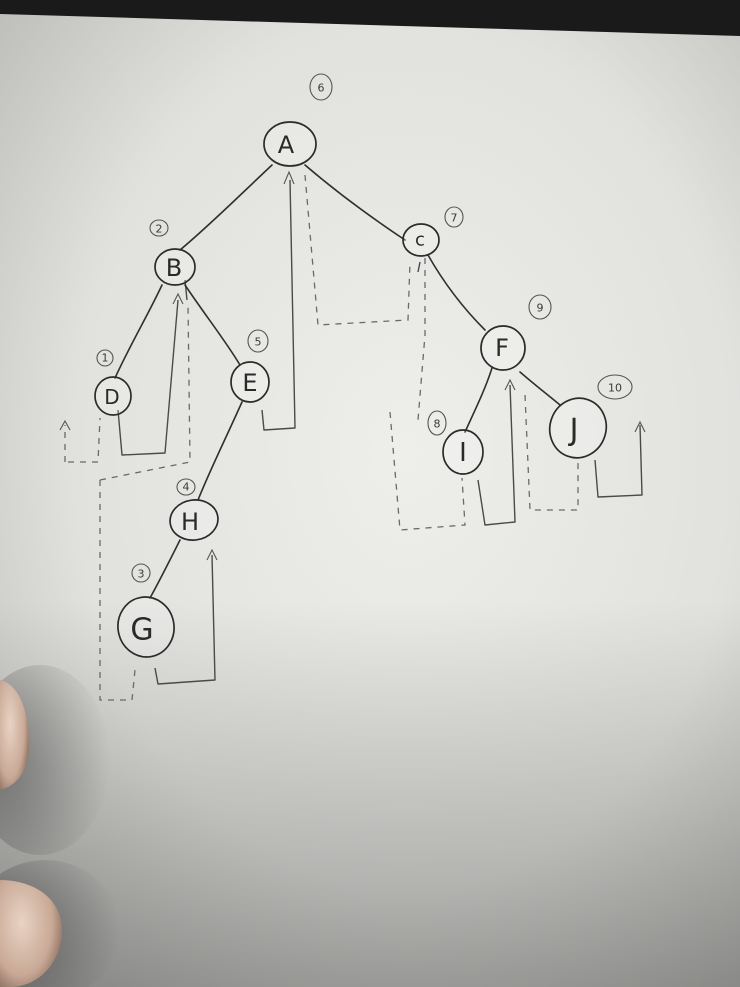 The height and width of the screenshot is (987, 740). What do you see at coordinates (540, 388) in the screenshot?
I see `edge-f-j` at bounding box center [540, 388].